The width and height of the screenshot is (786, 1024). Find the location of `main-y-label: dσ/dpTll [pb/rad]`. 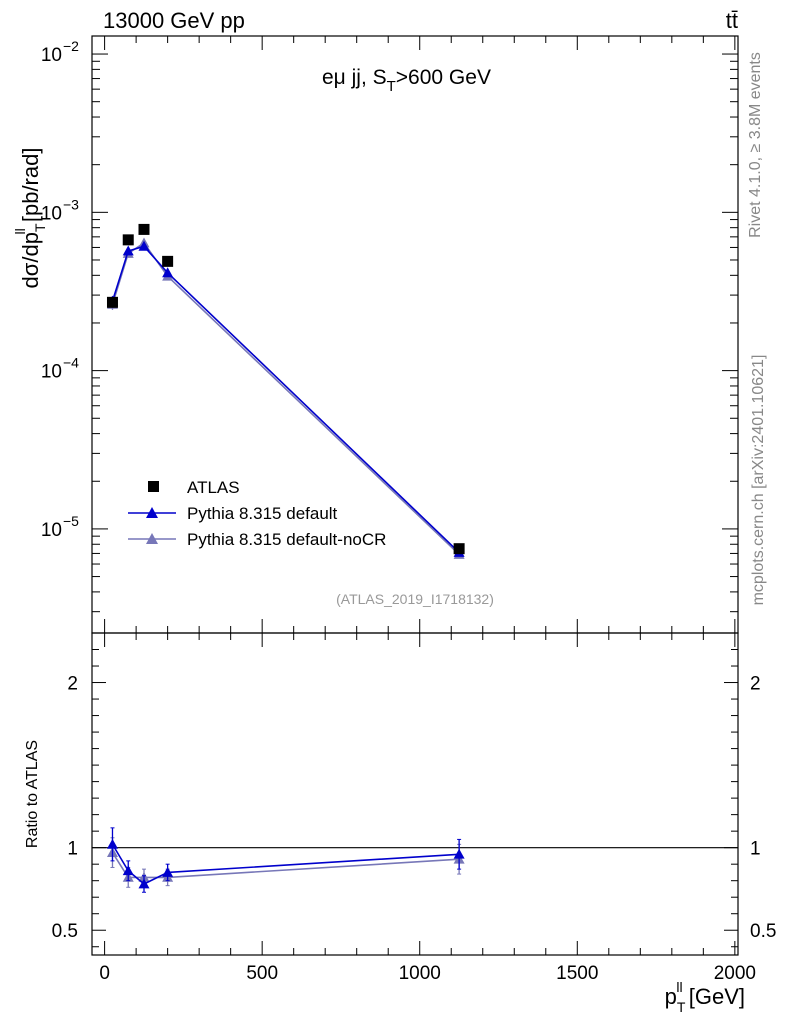

main-y-label: dσ/dpTll [pb/rad] is located at coordinates (30, 218).